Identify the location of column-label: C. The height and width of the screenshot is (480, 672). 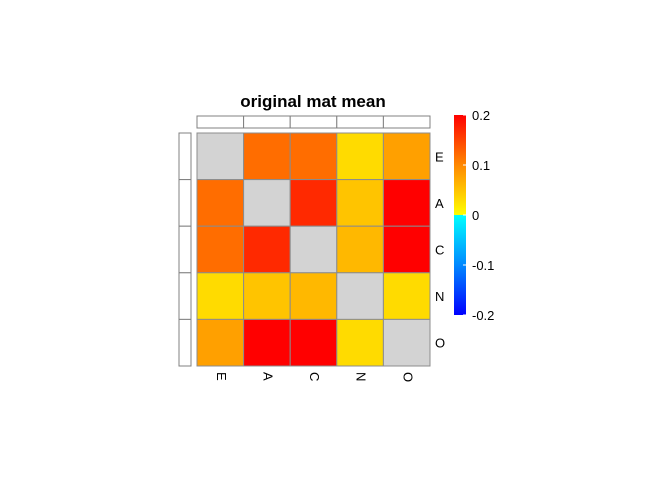
(314, 376).